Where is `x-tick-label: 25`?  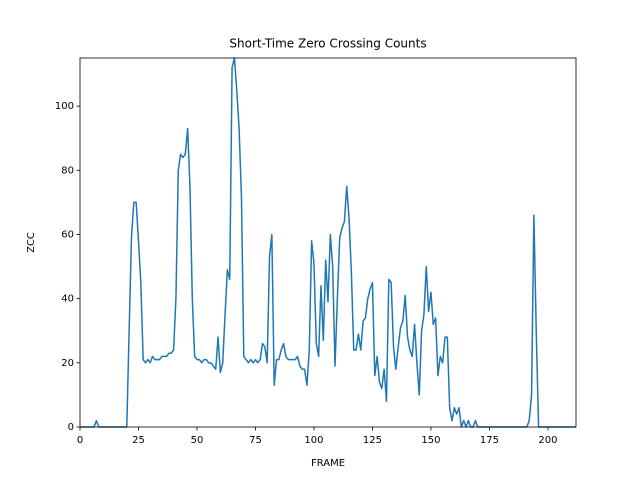
x-tick-label: 25 is located at coordinates (138, 440).